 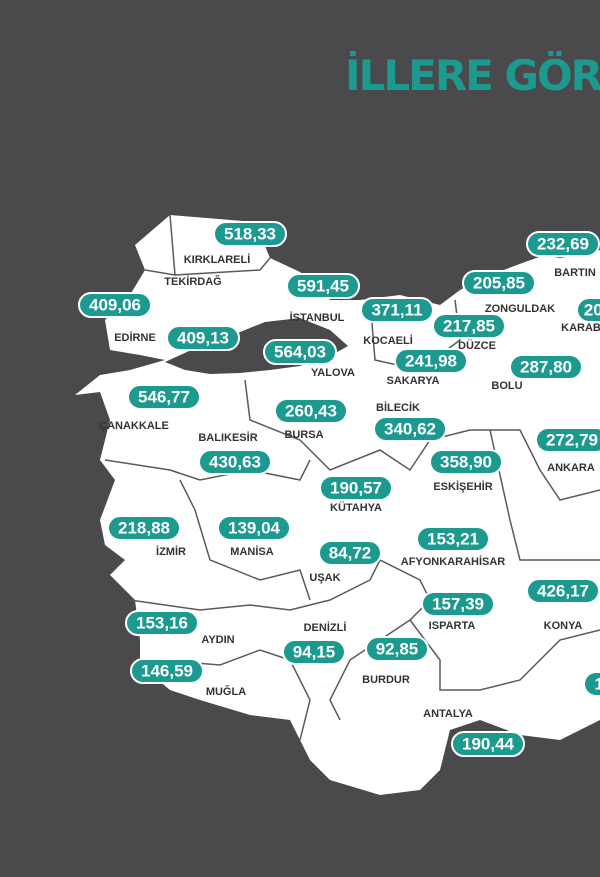 I want to click on province-name: KÜTAHYA, so click(x=356, y=507).